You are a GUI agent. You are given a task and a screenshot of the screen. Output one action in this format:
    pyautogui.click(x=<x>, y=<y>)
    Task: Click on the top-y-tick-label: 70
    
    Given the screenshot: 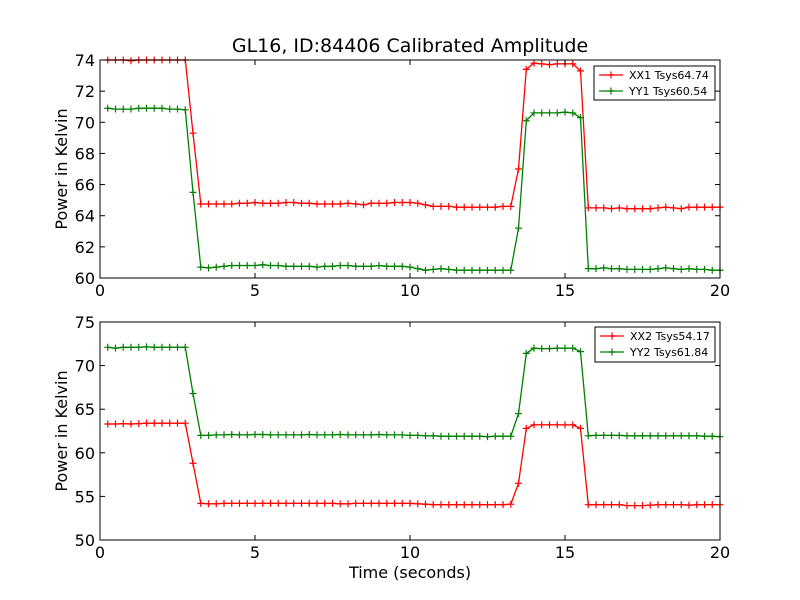 What is the action you would take?
    pyautogui.click(x=85, y=122)
    